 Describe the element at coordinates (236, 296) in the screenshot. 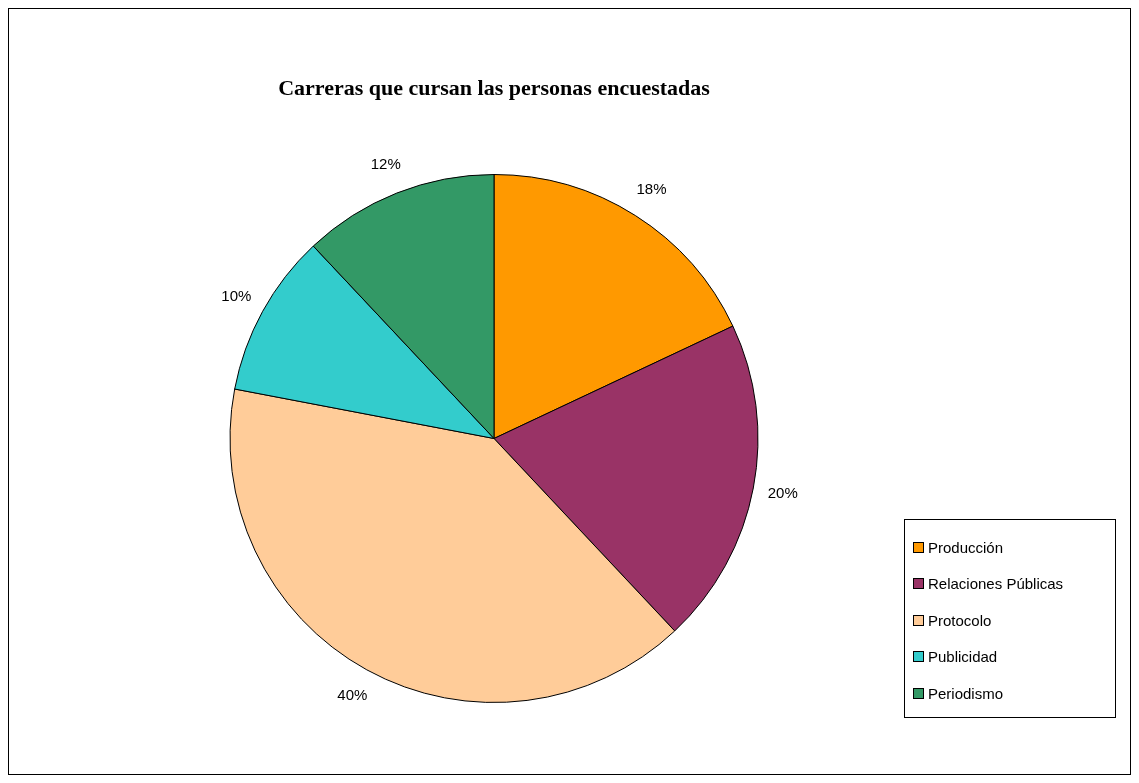

I see `data-label: 10%` at that location.